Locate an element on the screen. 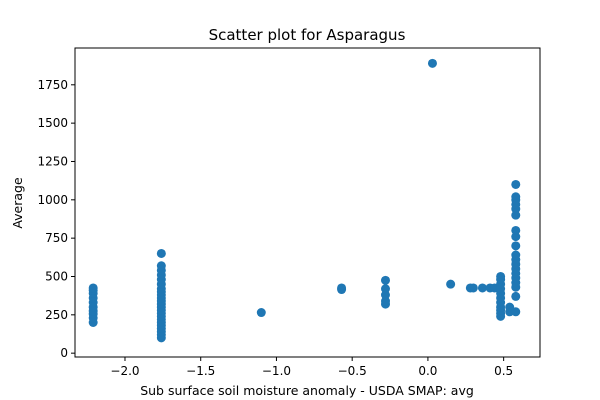 This screenshot has width=600, height=400. y-tick-label: 750 is located at coordinates (56, 238).